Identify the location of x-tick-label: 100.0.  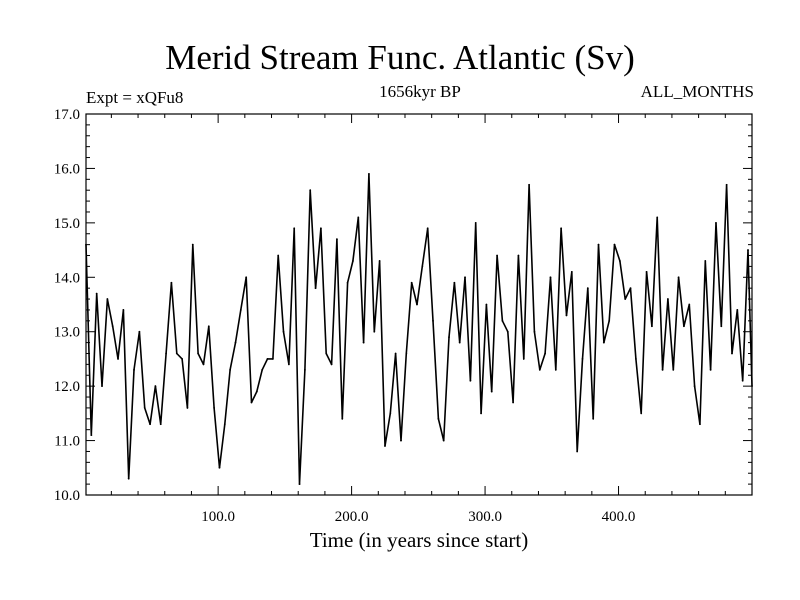
(218, 517).